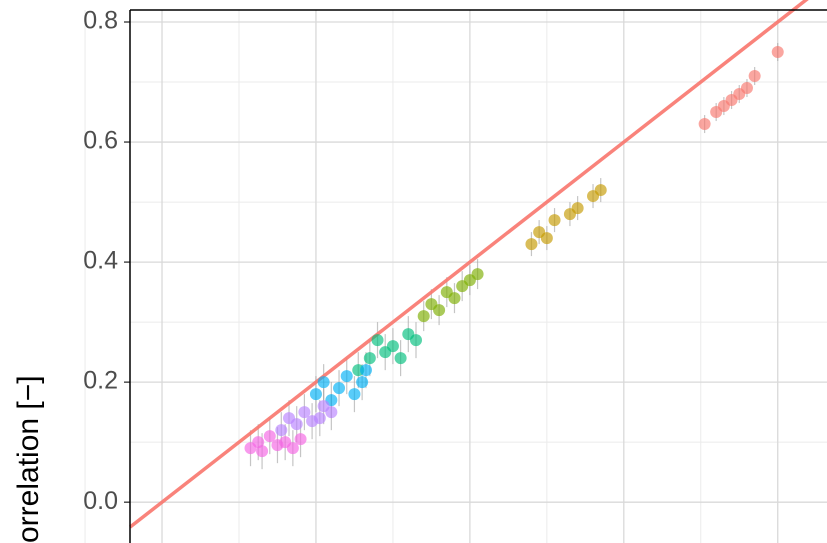  Describe the element at coordinates (100, 21) in the screenshot. I see `y-tick-label: 0.8` at that location.